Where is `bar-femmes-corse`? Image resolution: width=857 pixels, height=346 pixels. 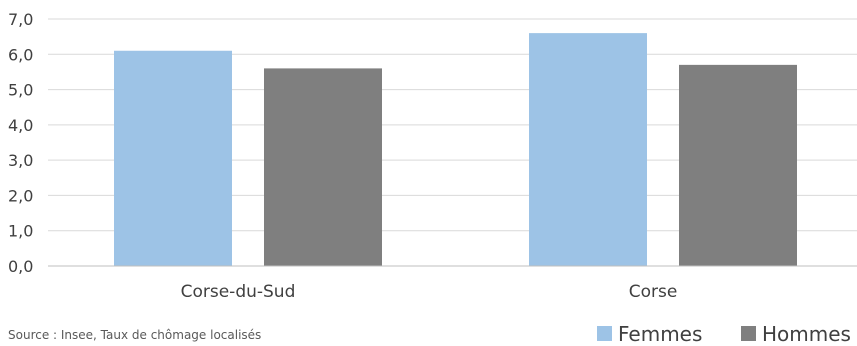 bar-femmes-corse is located at coordinates (588, 149).